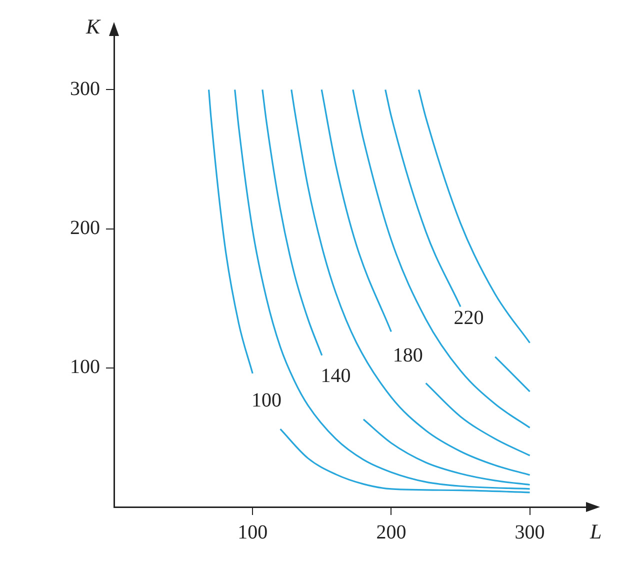 The width and height of the screenshot is (638, 563). Describe the element at coordinates (92, 26) in the screenshot. I see `y-axis-title: K` at that location.